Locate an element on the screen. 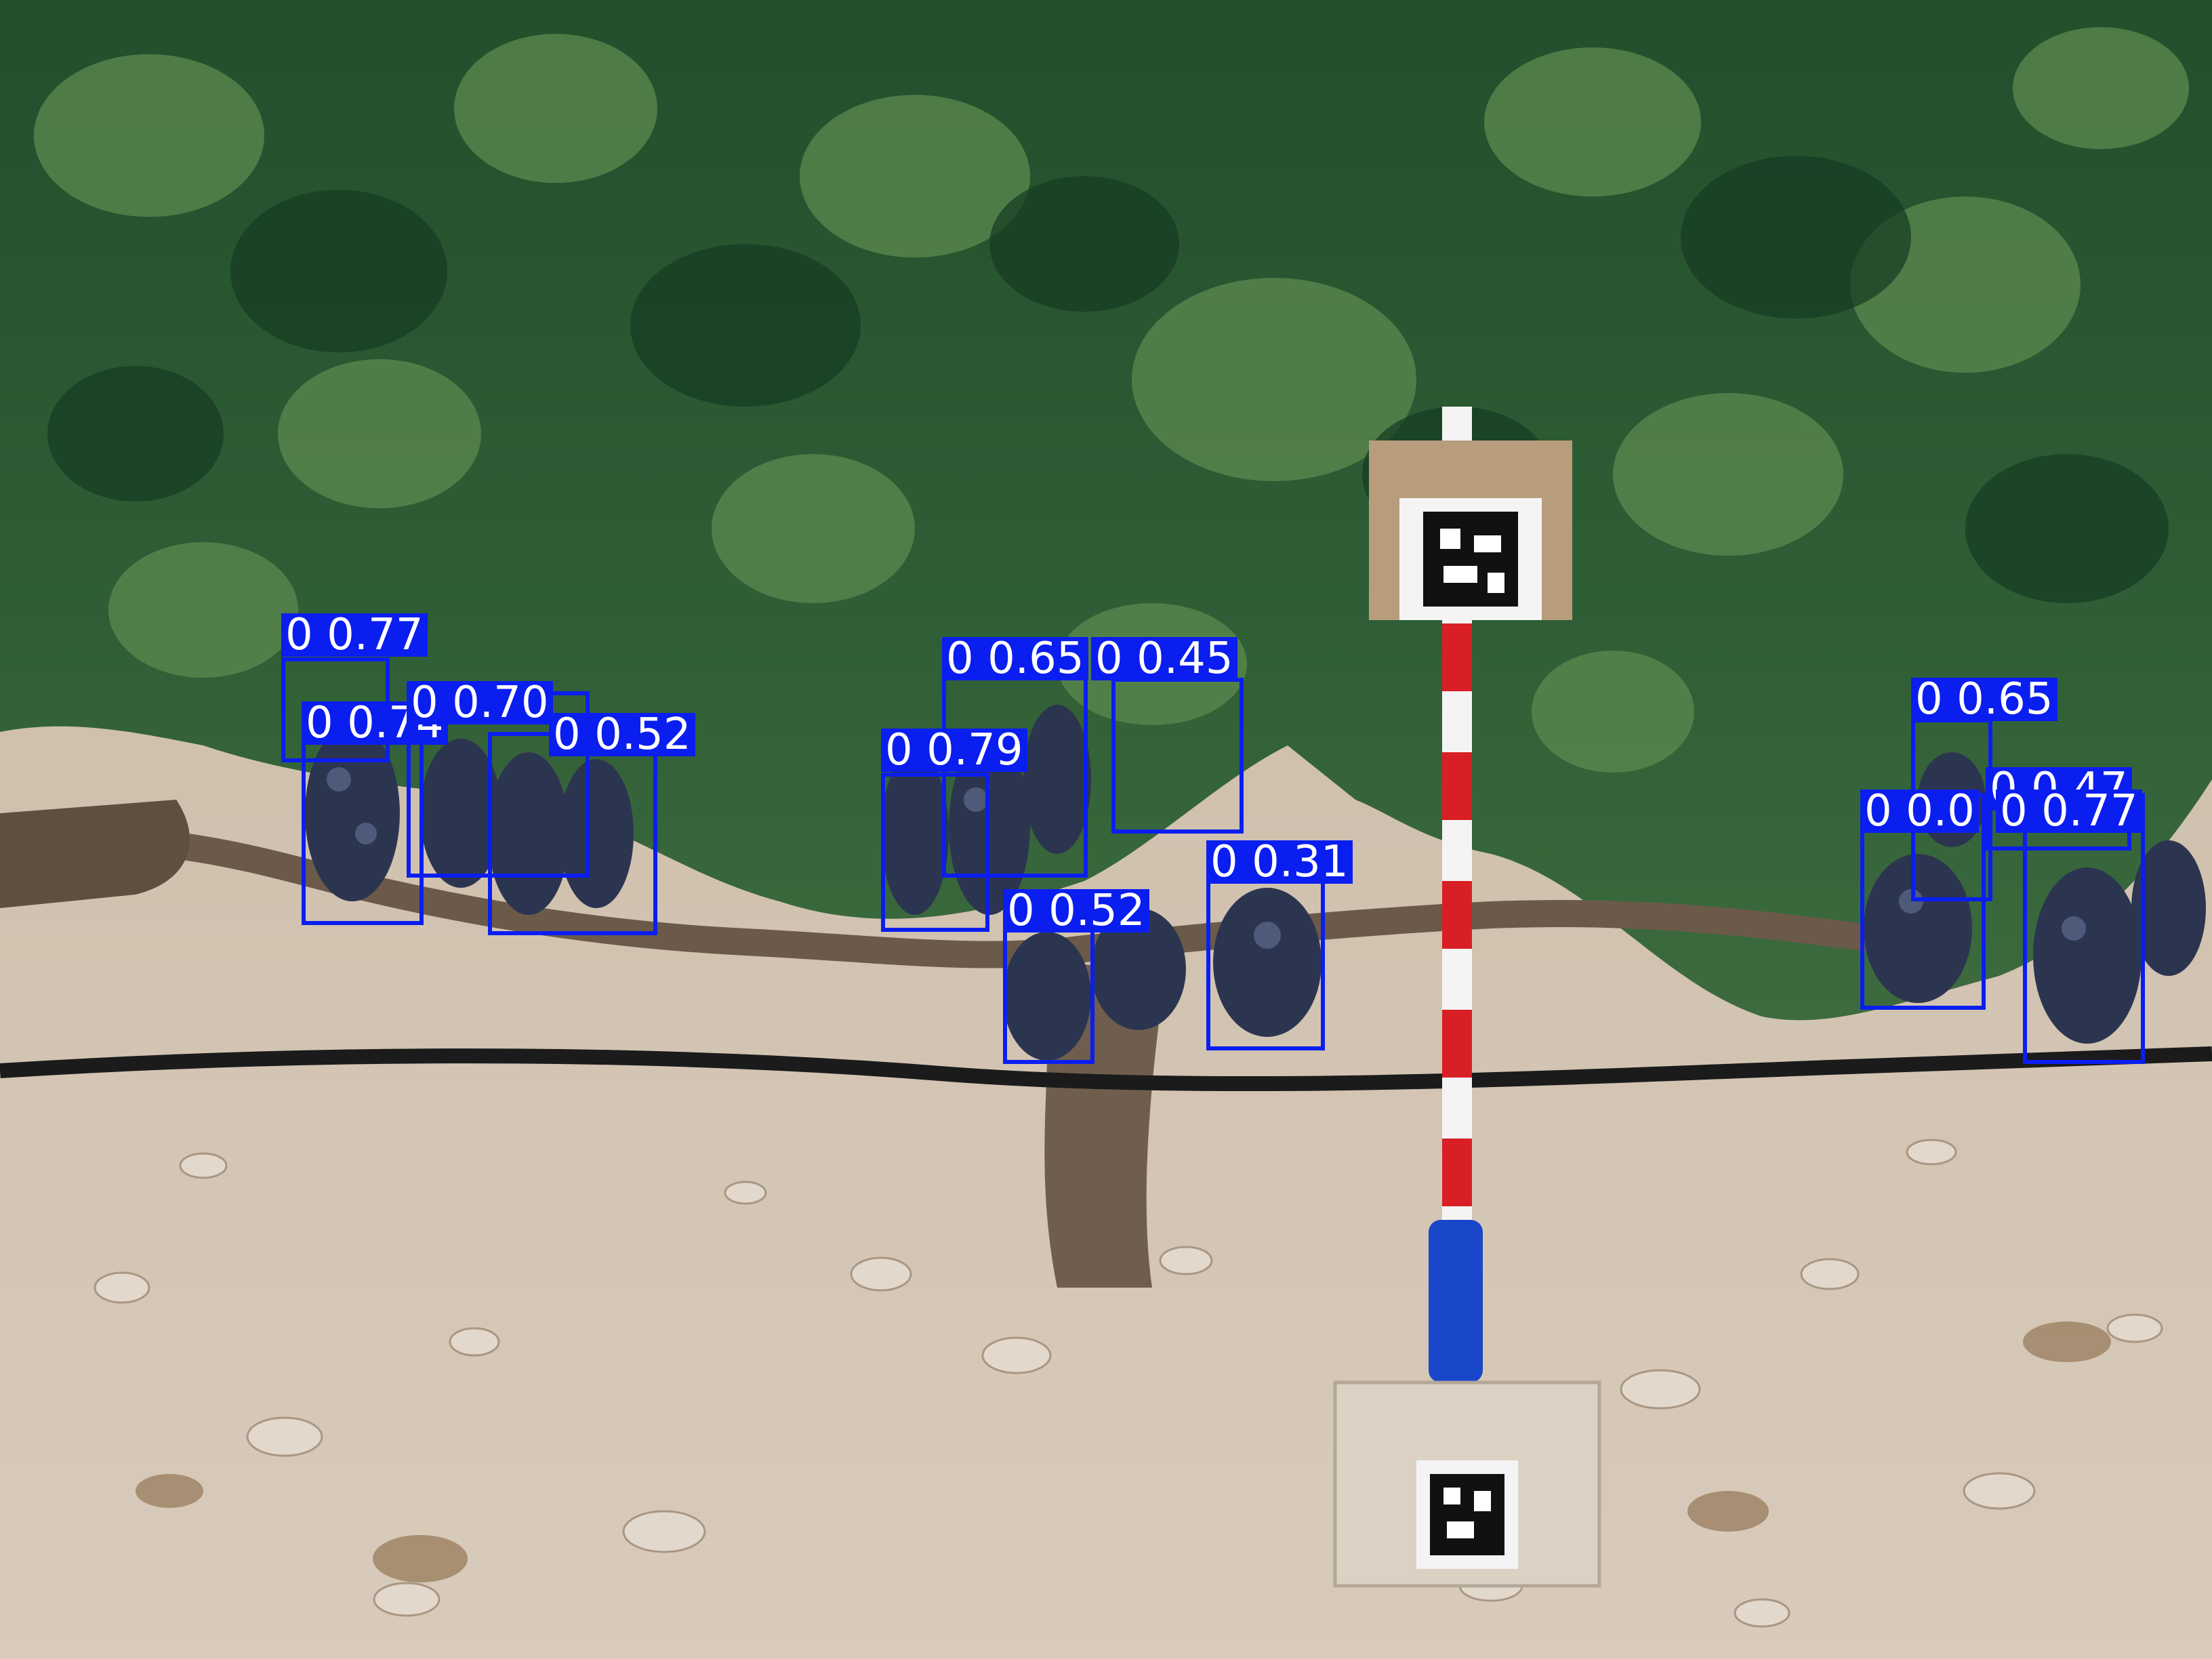 The width and height of the screenshot is (2212, 1659). dry-leaves is located at coordinates (1124, 1452).